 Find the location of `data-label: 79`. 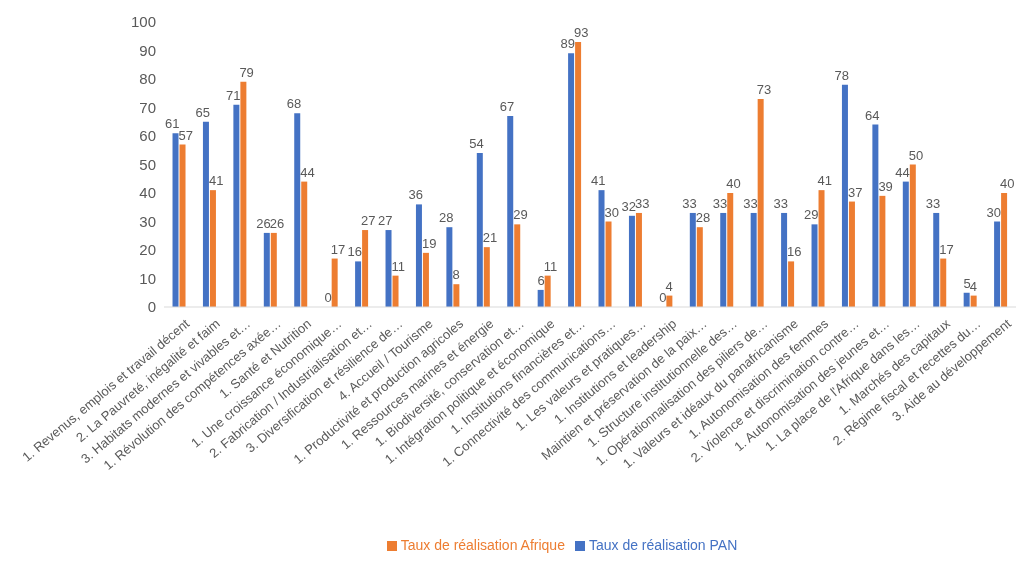

data-label: 79 is located at coordinates (246, 72).